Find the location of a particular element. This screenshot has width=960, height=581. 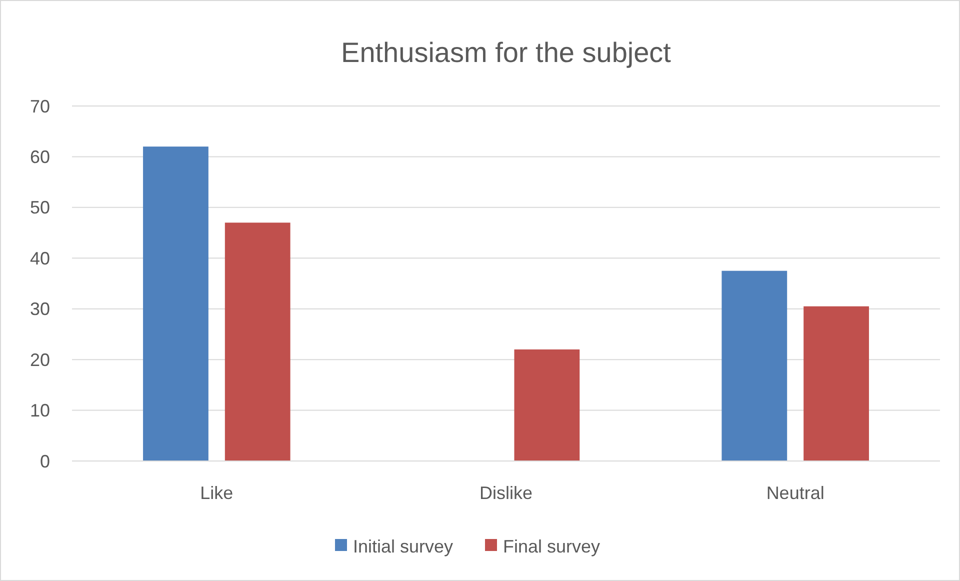

y-tick-label: 20 is located at coordinates (40, 360).